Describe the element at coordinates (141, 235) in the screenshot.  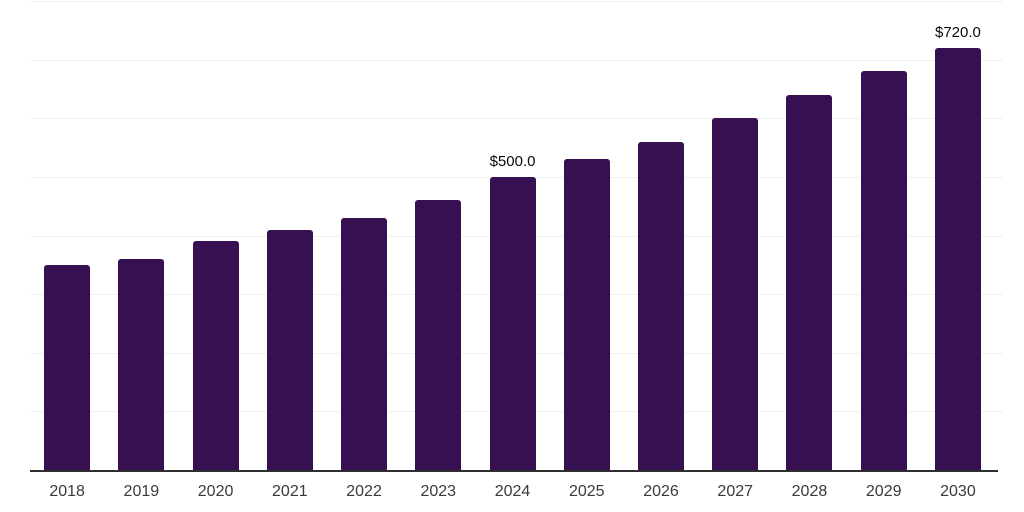
I see `bar-column-2019` at that location.